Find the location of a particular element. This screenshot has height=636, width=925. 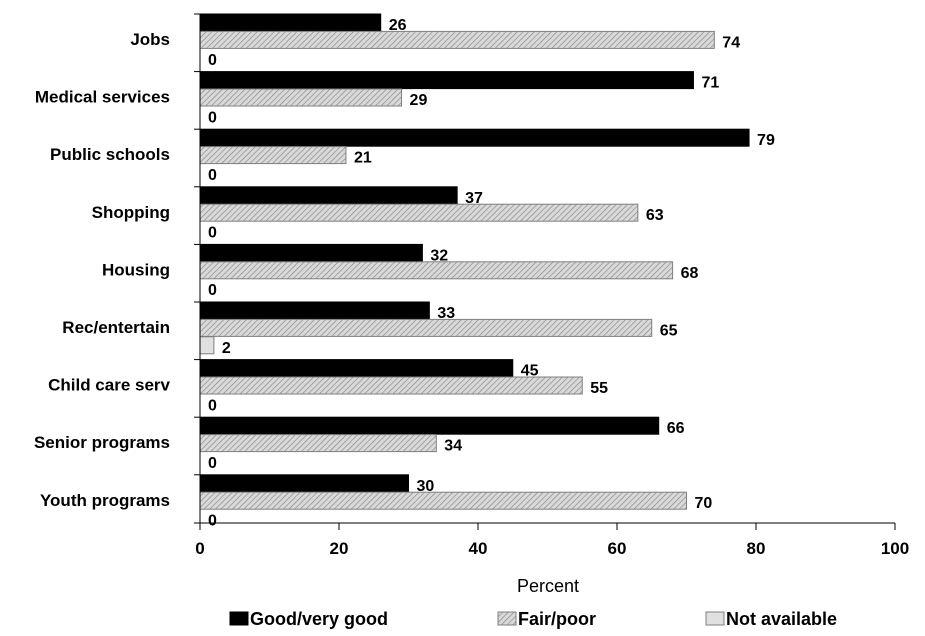

data-label: 65 is located at coordinates (669, 330).